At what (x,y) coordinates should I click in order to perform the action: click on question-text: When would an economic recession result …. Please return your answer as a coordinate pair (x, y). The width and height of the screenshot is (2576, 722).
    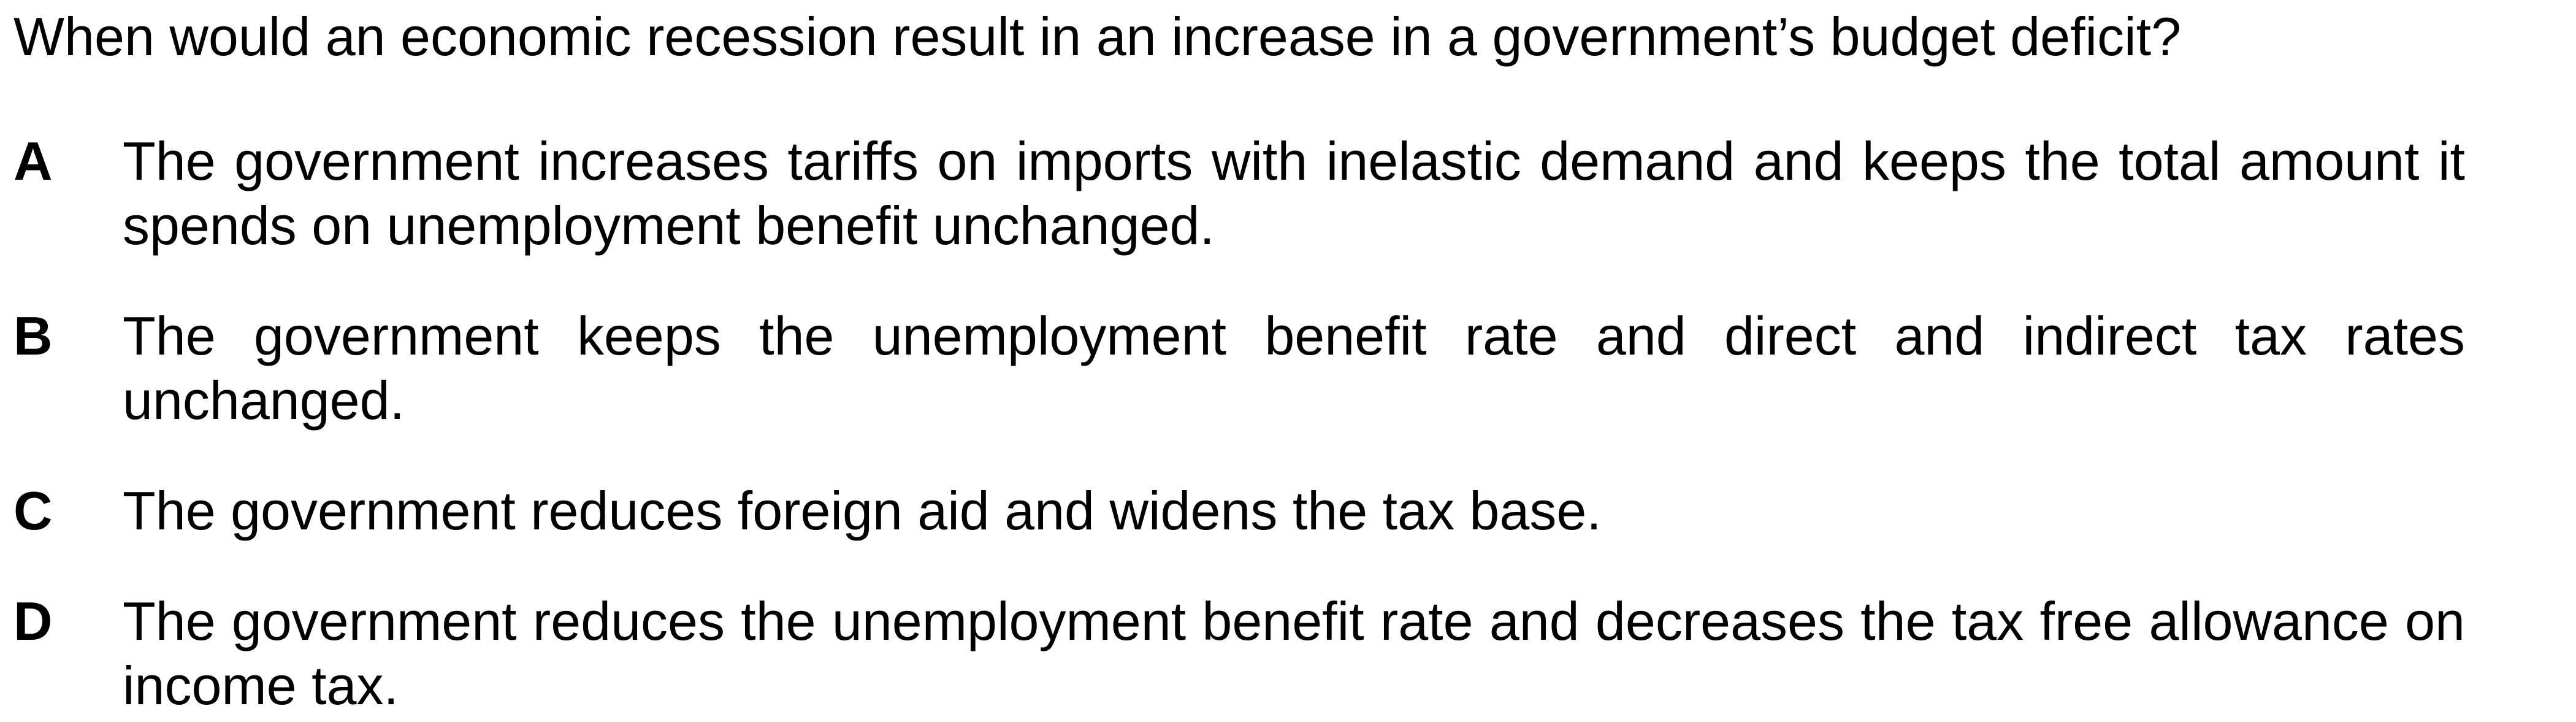
    Looking at the image, I should click on (1097, 36).